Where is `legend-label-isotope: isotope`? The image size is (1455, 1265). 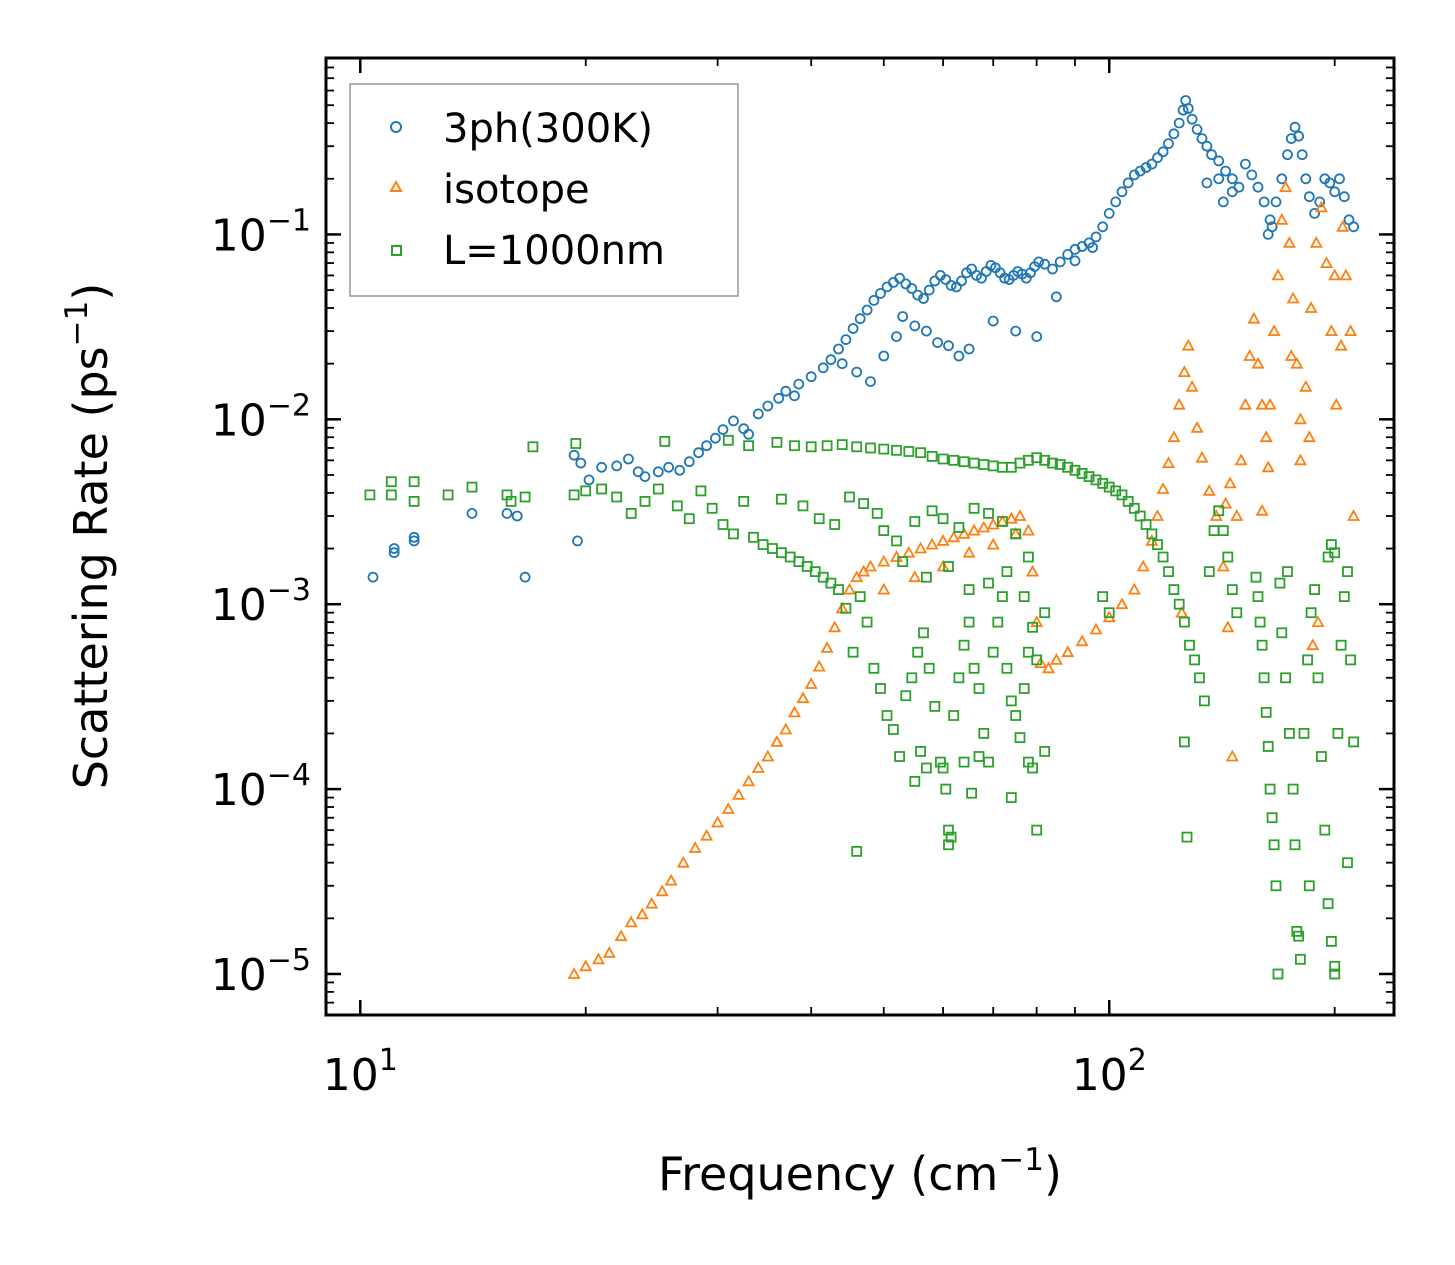
legend-label-isotope: isotope is located at coordinates (516, 190).